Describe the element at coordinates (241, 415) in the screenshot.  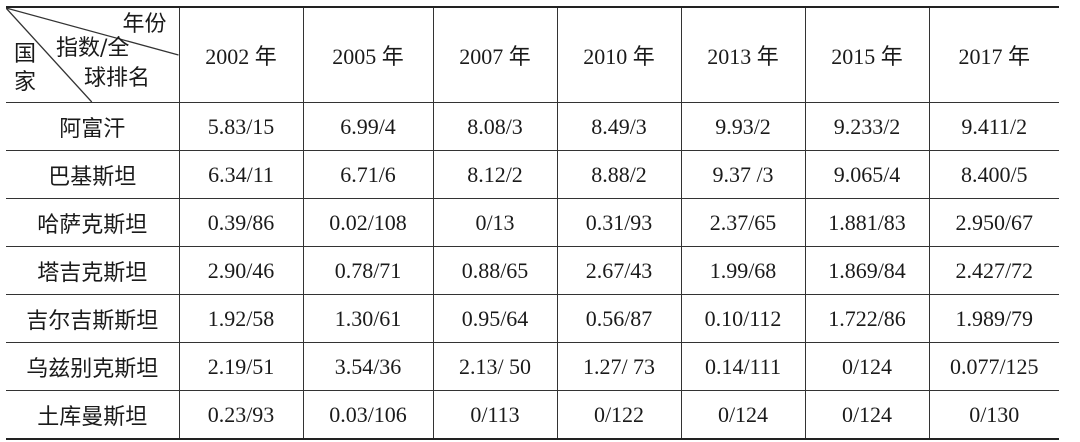
I see `value-cell: 0.23/93` at that location.